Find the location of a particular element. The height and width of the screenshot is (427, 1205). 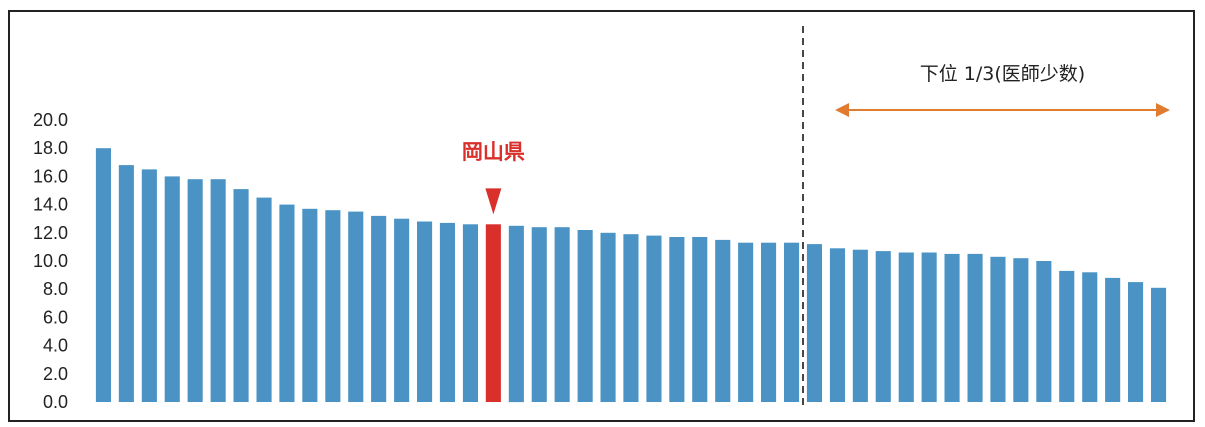

y-tick-label: 10.0 is located at coordinates (50, 261).